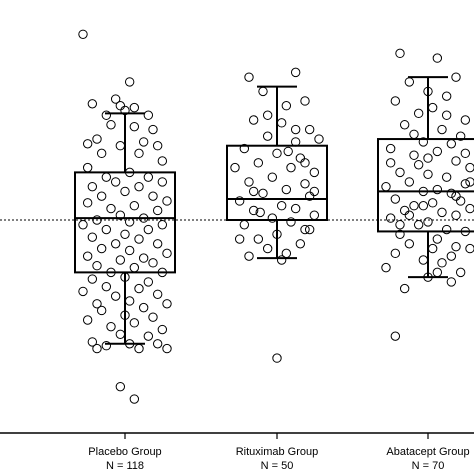 The width and height of the screenshot is (474, 474). I want to click on x-tick-n-label: N = 118, so click(125, 466).